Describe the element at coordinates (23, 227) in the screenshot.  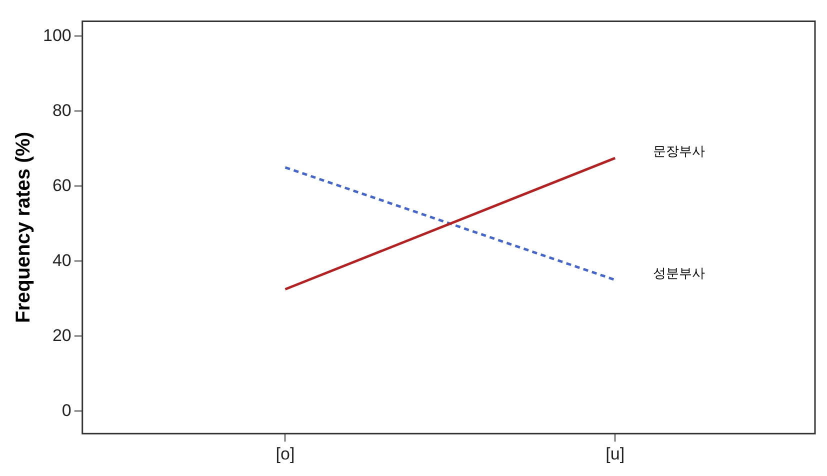
I see `y-axis-title: Frequency rates (%)` at that location.